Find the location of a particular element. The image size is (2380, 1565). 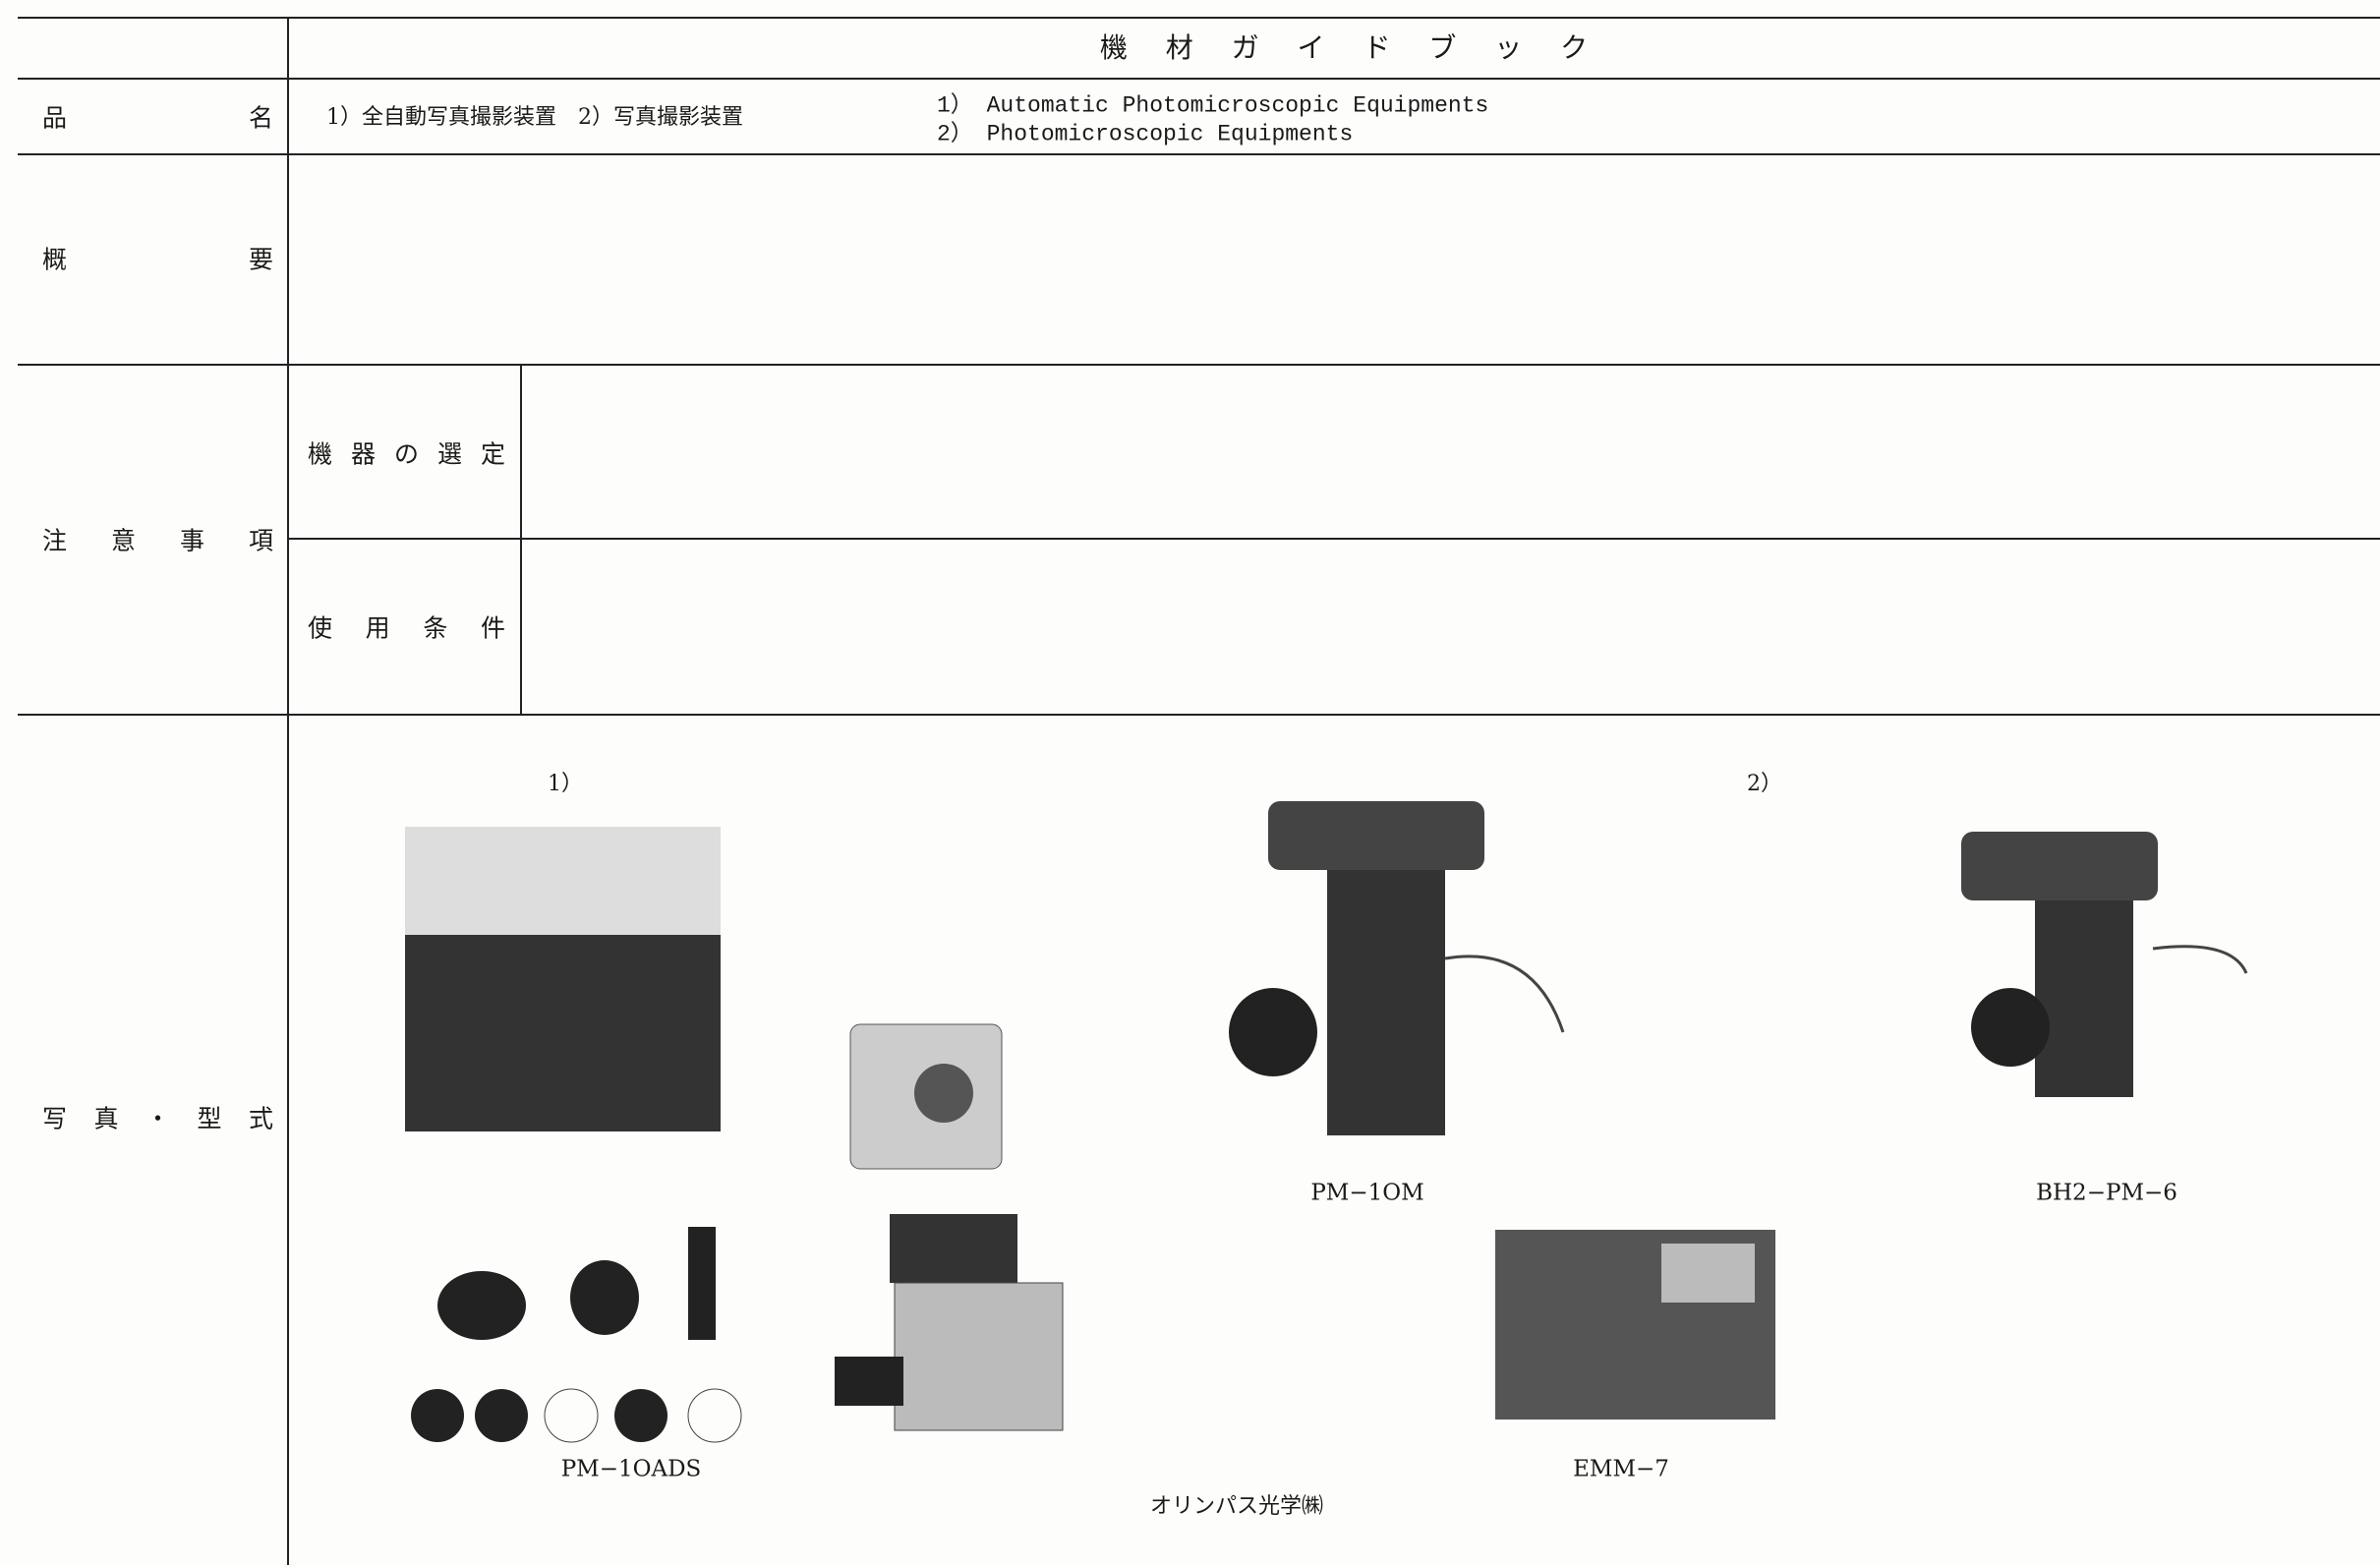

model-label: PM−1OADS is located at coordinates (631, 1469).